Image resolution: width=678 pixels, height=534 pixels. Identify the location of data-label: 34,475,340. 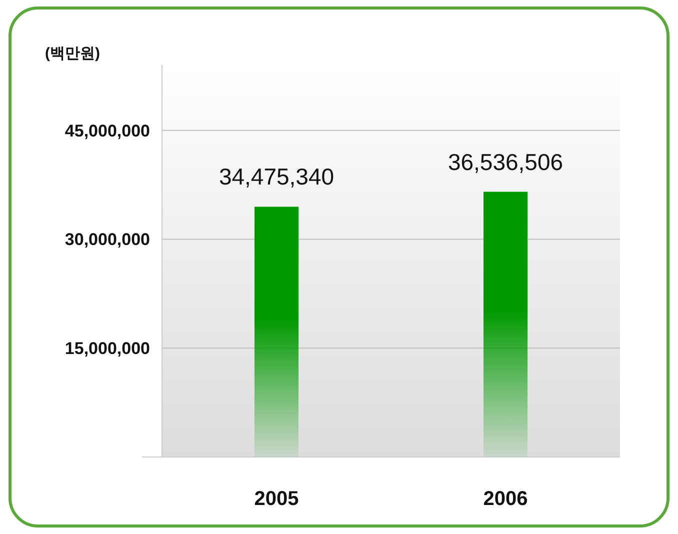
(276, 177).